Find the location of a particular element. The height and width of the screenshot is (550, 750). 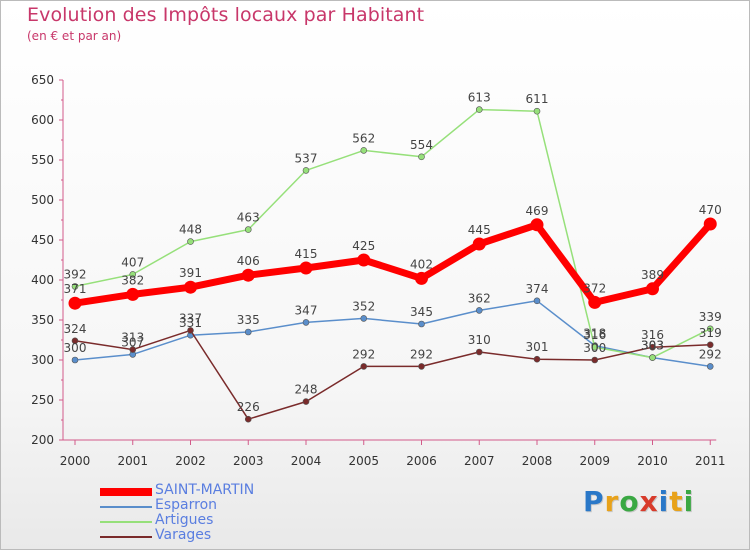

y-tick-label: 300 is located at coordinates (42, 360).